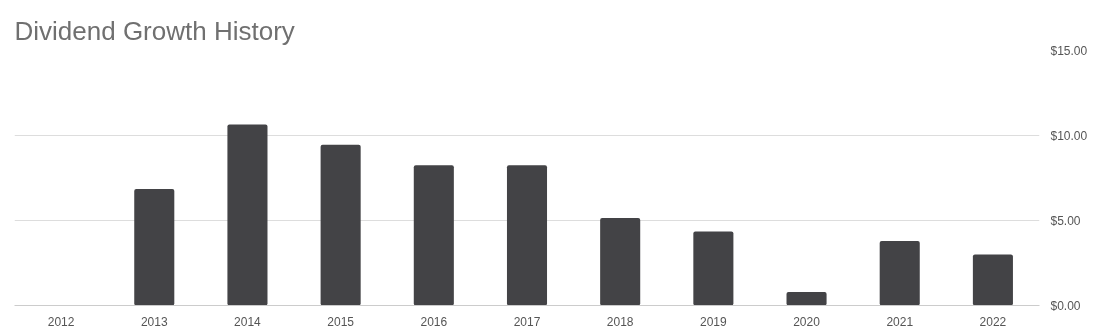 The height and width of the screenshot is (332, 1093). I want to click on x-tick-label: 2021, so click(900, 321).